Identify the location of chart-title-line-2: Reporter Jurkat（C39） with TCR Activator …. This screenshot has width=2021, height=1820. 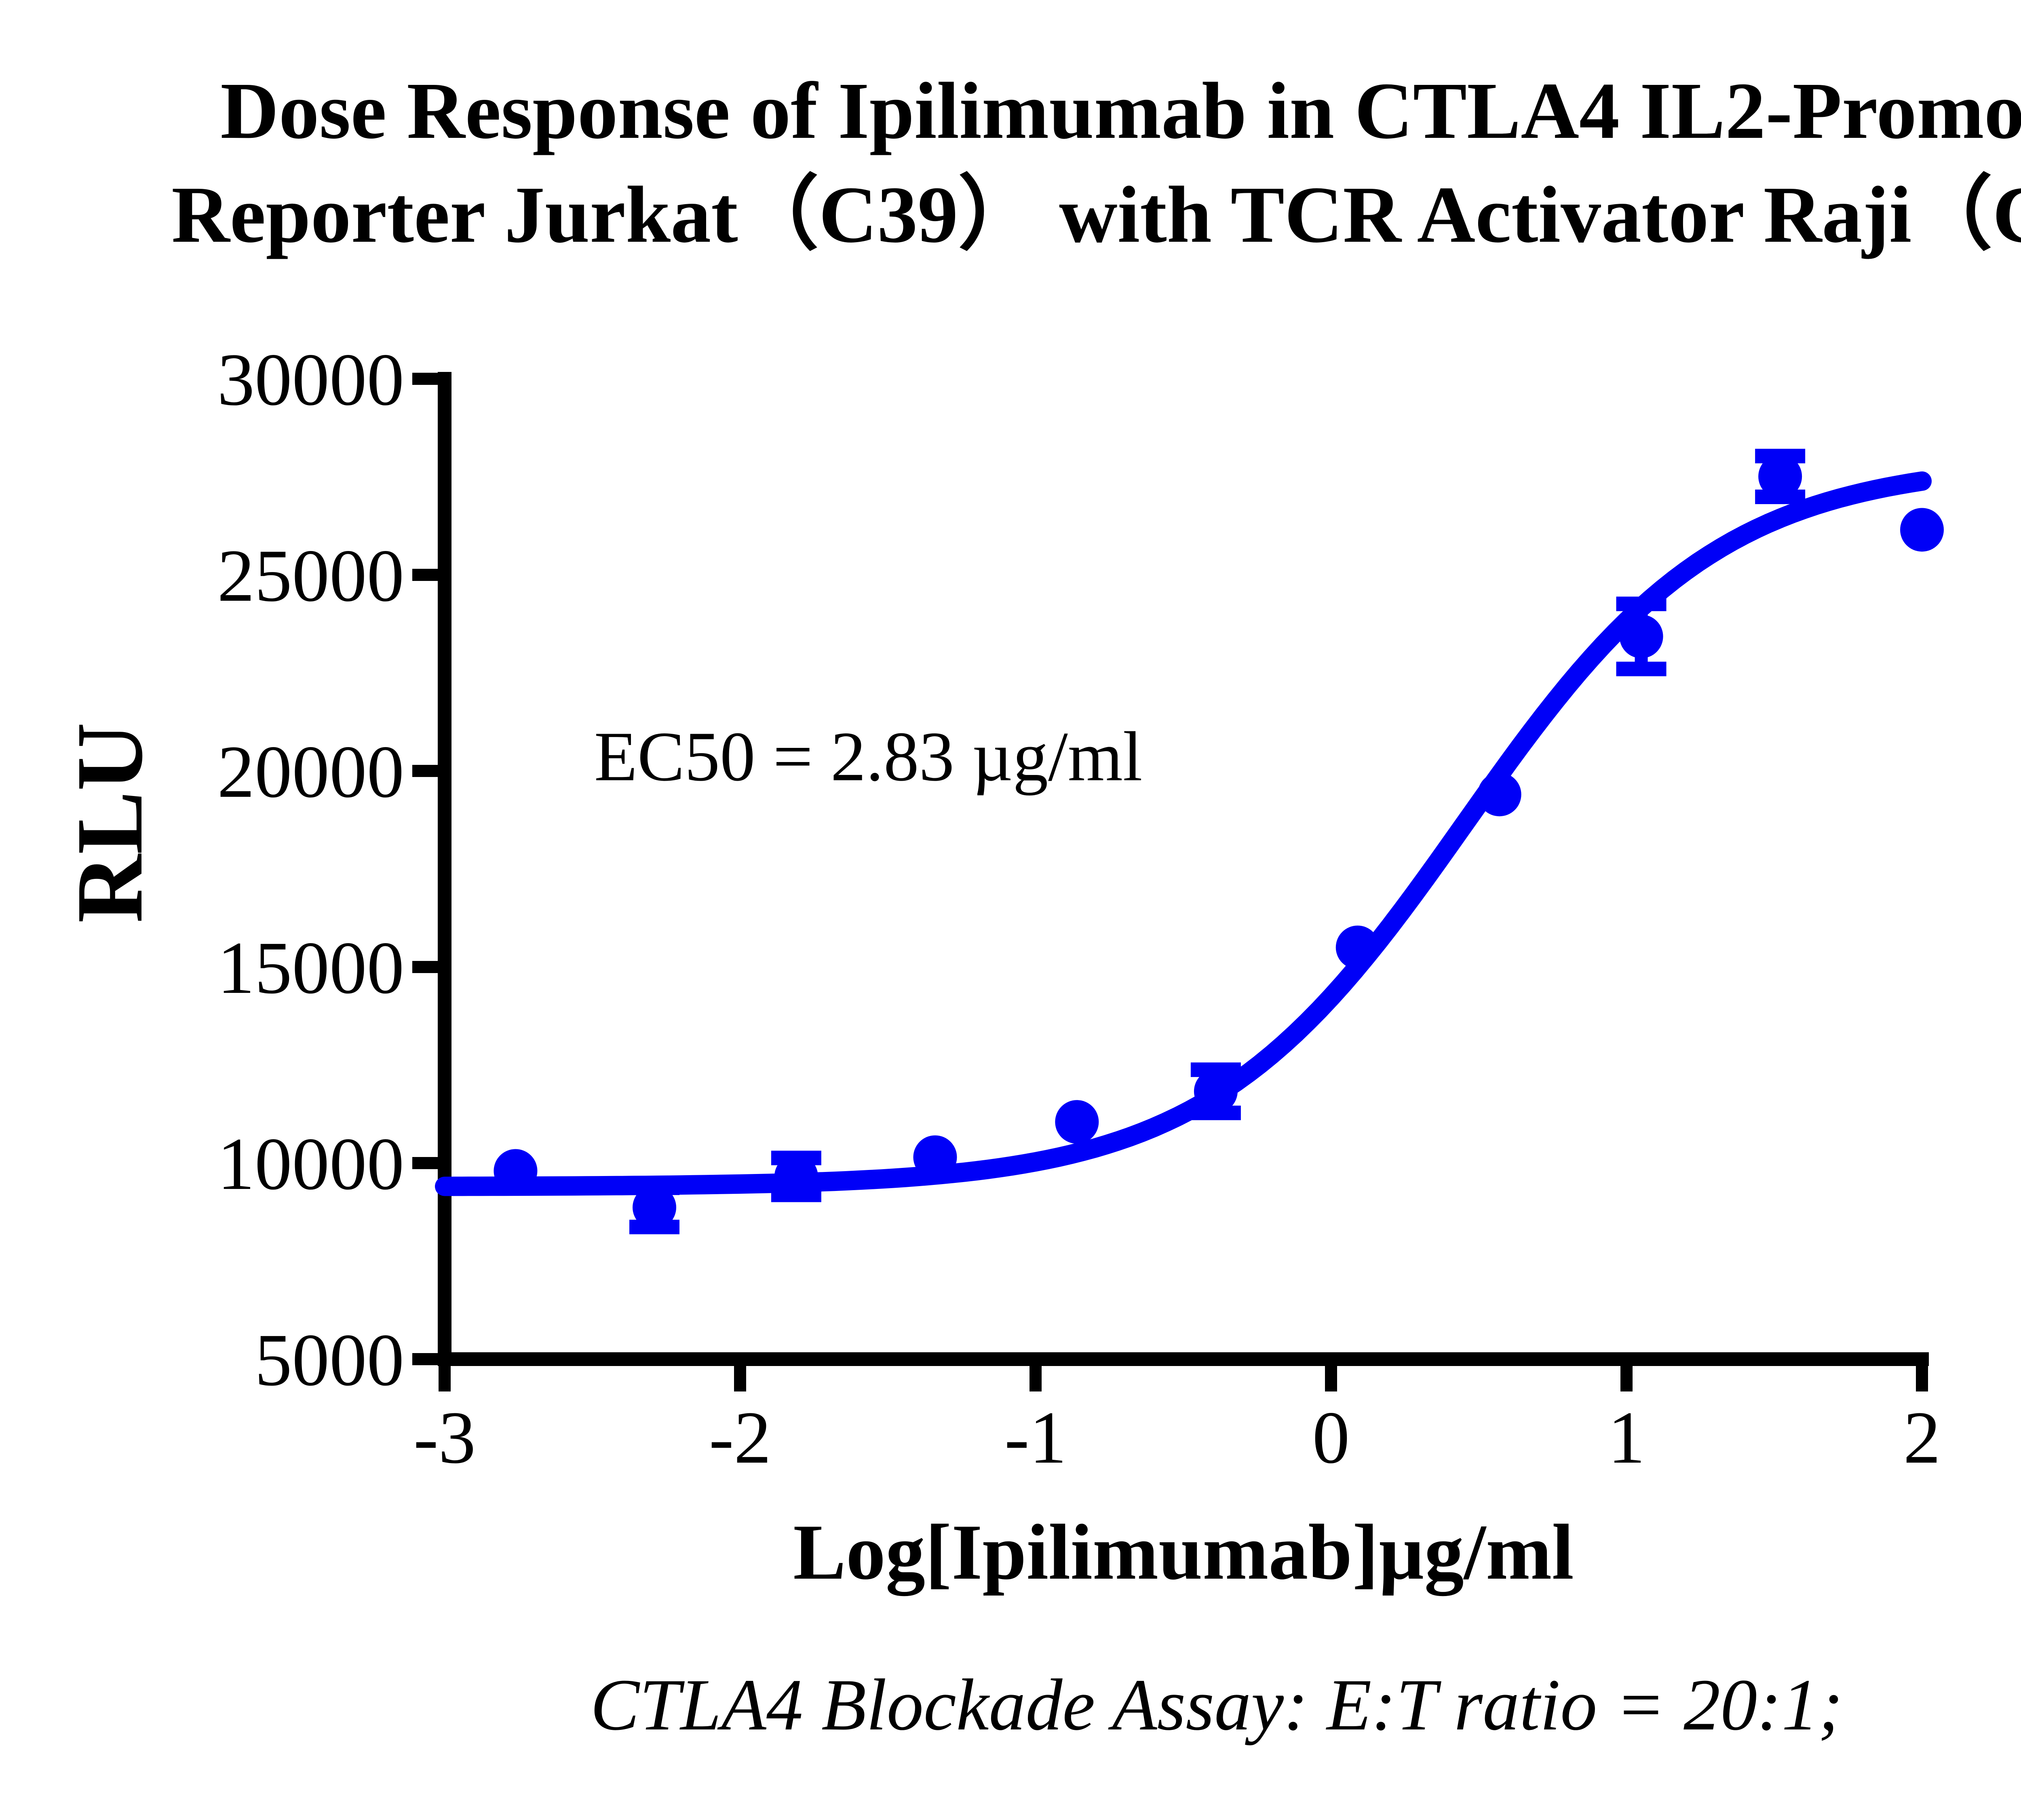
(1096, 215).